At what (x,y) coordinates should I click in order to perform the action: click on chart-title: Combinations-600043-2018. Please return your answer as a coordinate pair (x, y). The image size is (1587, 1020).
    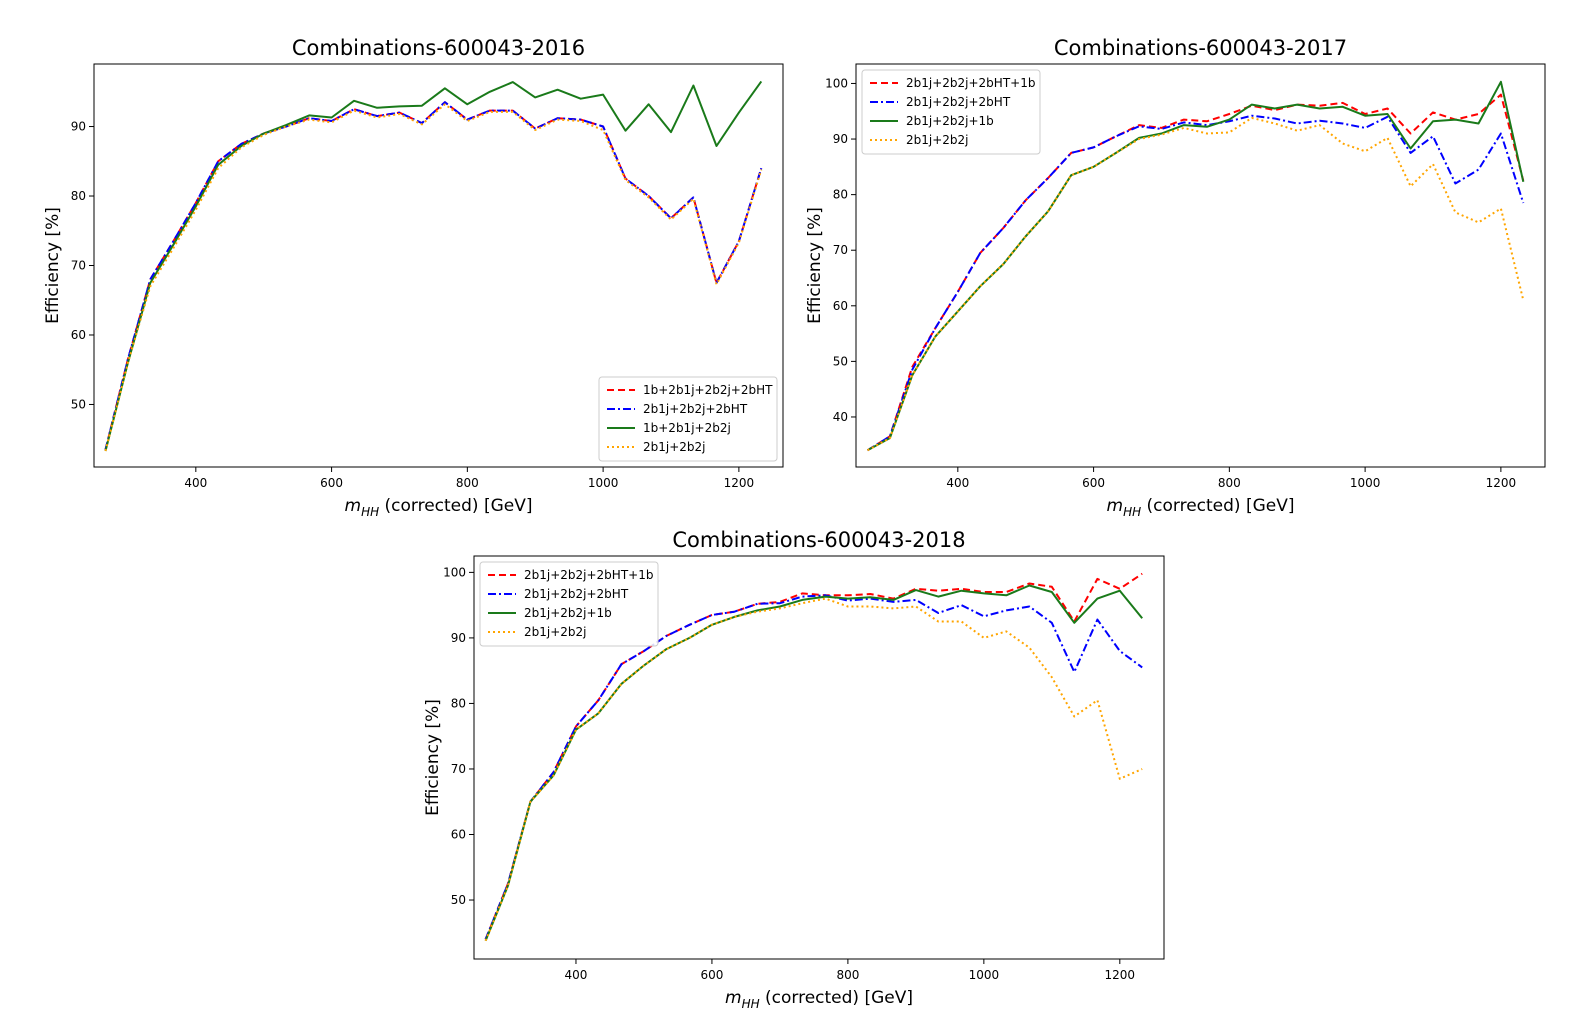
    Looking at the image, I should click on (818, 540).